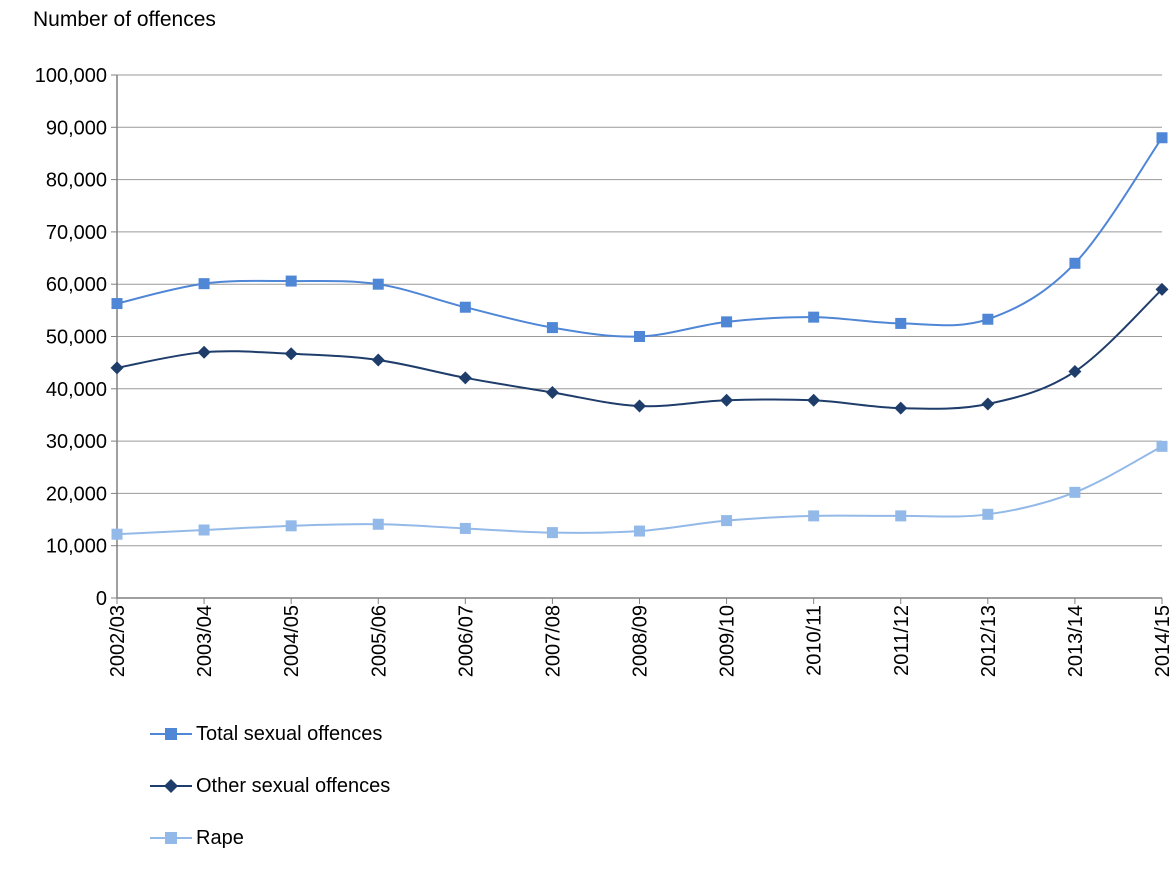  Describe the element at coordinates (269, 838) in the screenshot. I see `legend-item-rape: Rape` at that location.